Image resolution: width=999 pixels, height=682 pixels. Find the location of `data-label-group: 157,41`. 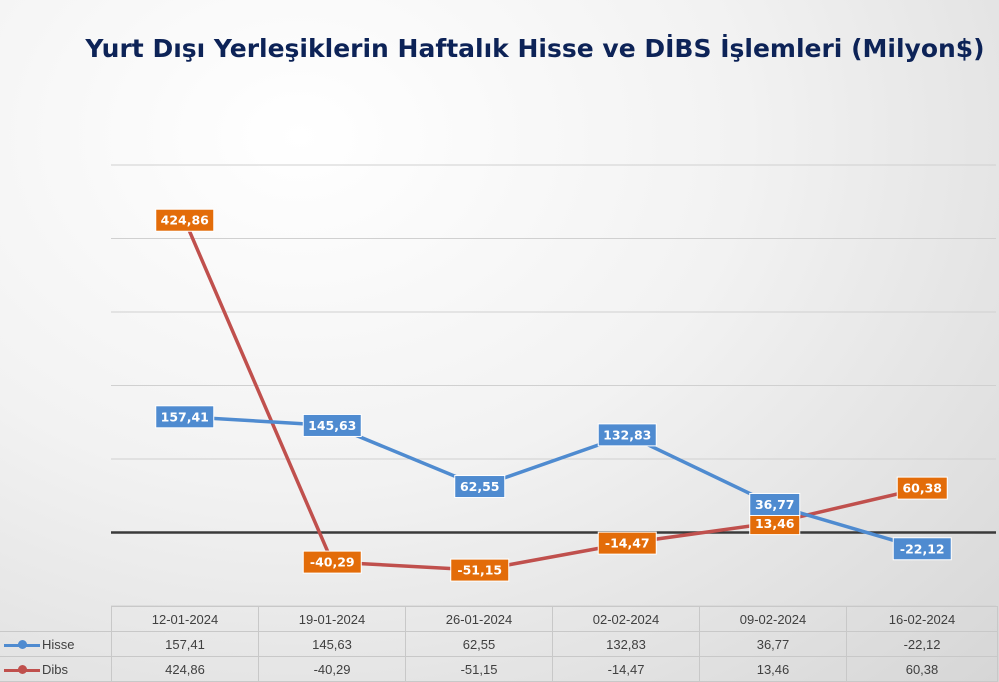

data-label-group: 157,41 is located at coordinates (185, 417).